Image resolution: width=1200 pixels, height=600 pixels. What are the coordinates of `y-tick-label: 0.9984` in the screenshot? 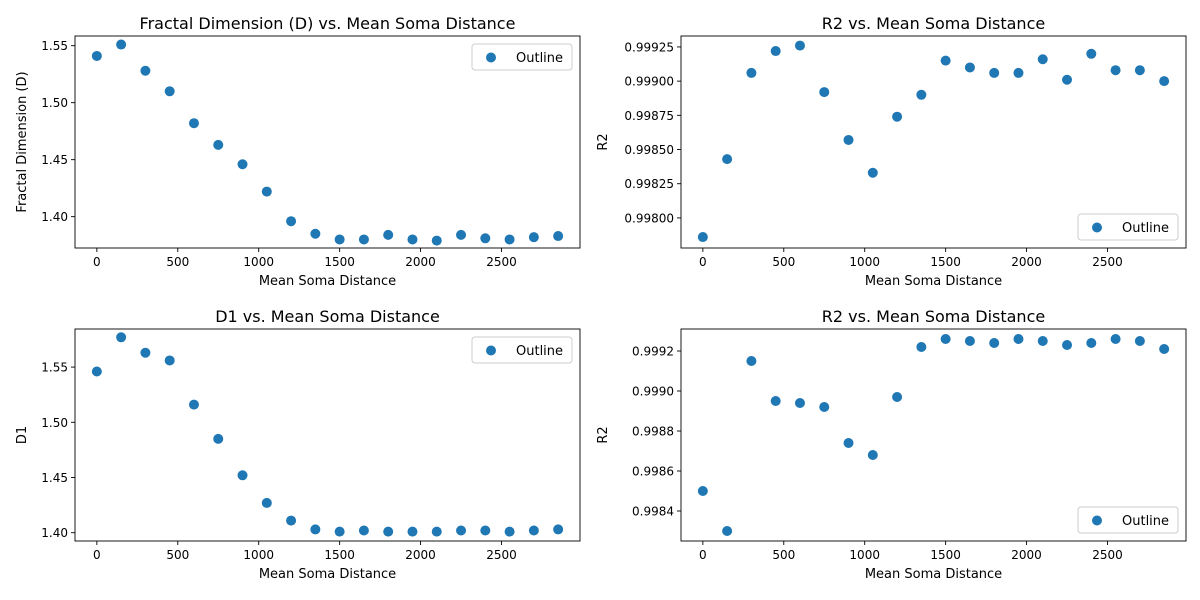 It's located at (653, 512).